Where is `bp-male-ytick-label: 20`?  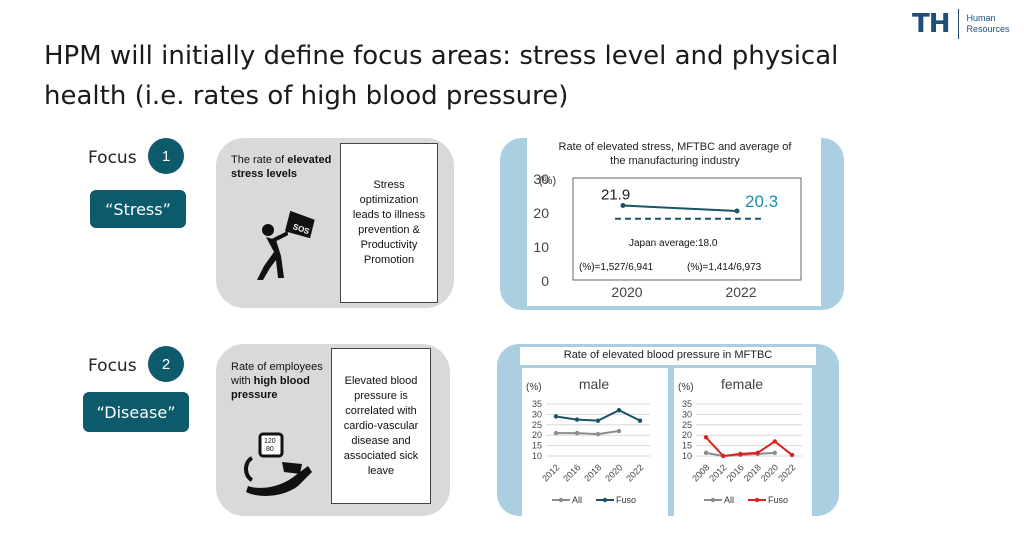 bp-male-ytick-label: 20 is located at coordinates (537, 435).